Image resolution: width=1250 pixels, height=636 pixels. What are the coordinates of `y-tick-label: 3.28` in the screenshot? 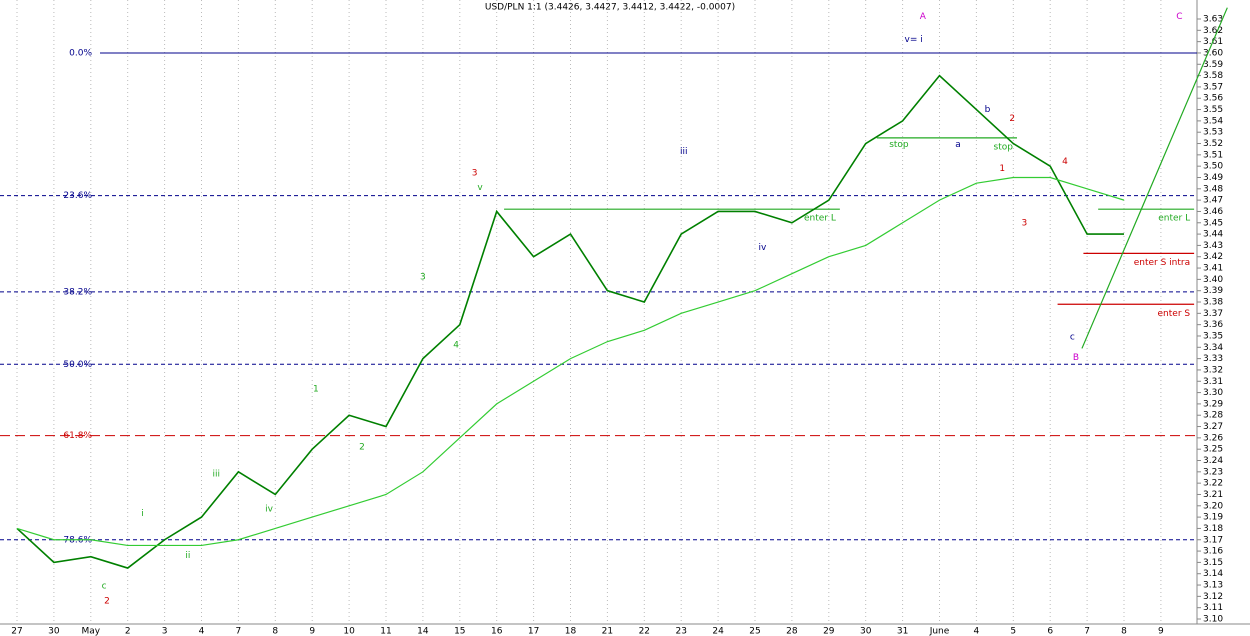 It's located at (1213, 416).